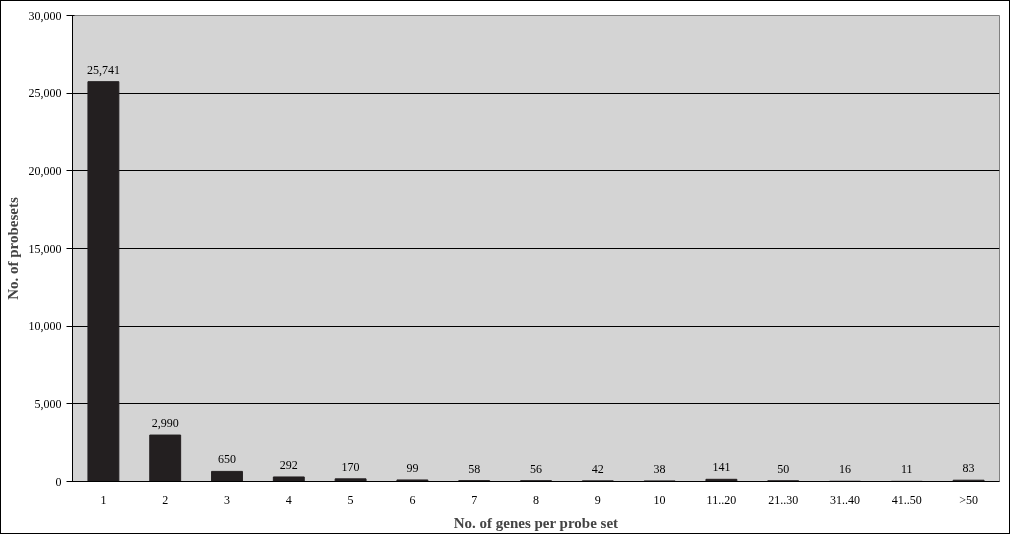 The width and height of the screenshot is (1014, 540). Describe the element at coordinates (45, 15) in the screenshot. I see `y-tick-label: 30,000` at that location.